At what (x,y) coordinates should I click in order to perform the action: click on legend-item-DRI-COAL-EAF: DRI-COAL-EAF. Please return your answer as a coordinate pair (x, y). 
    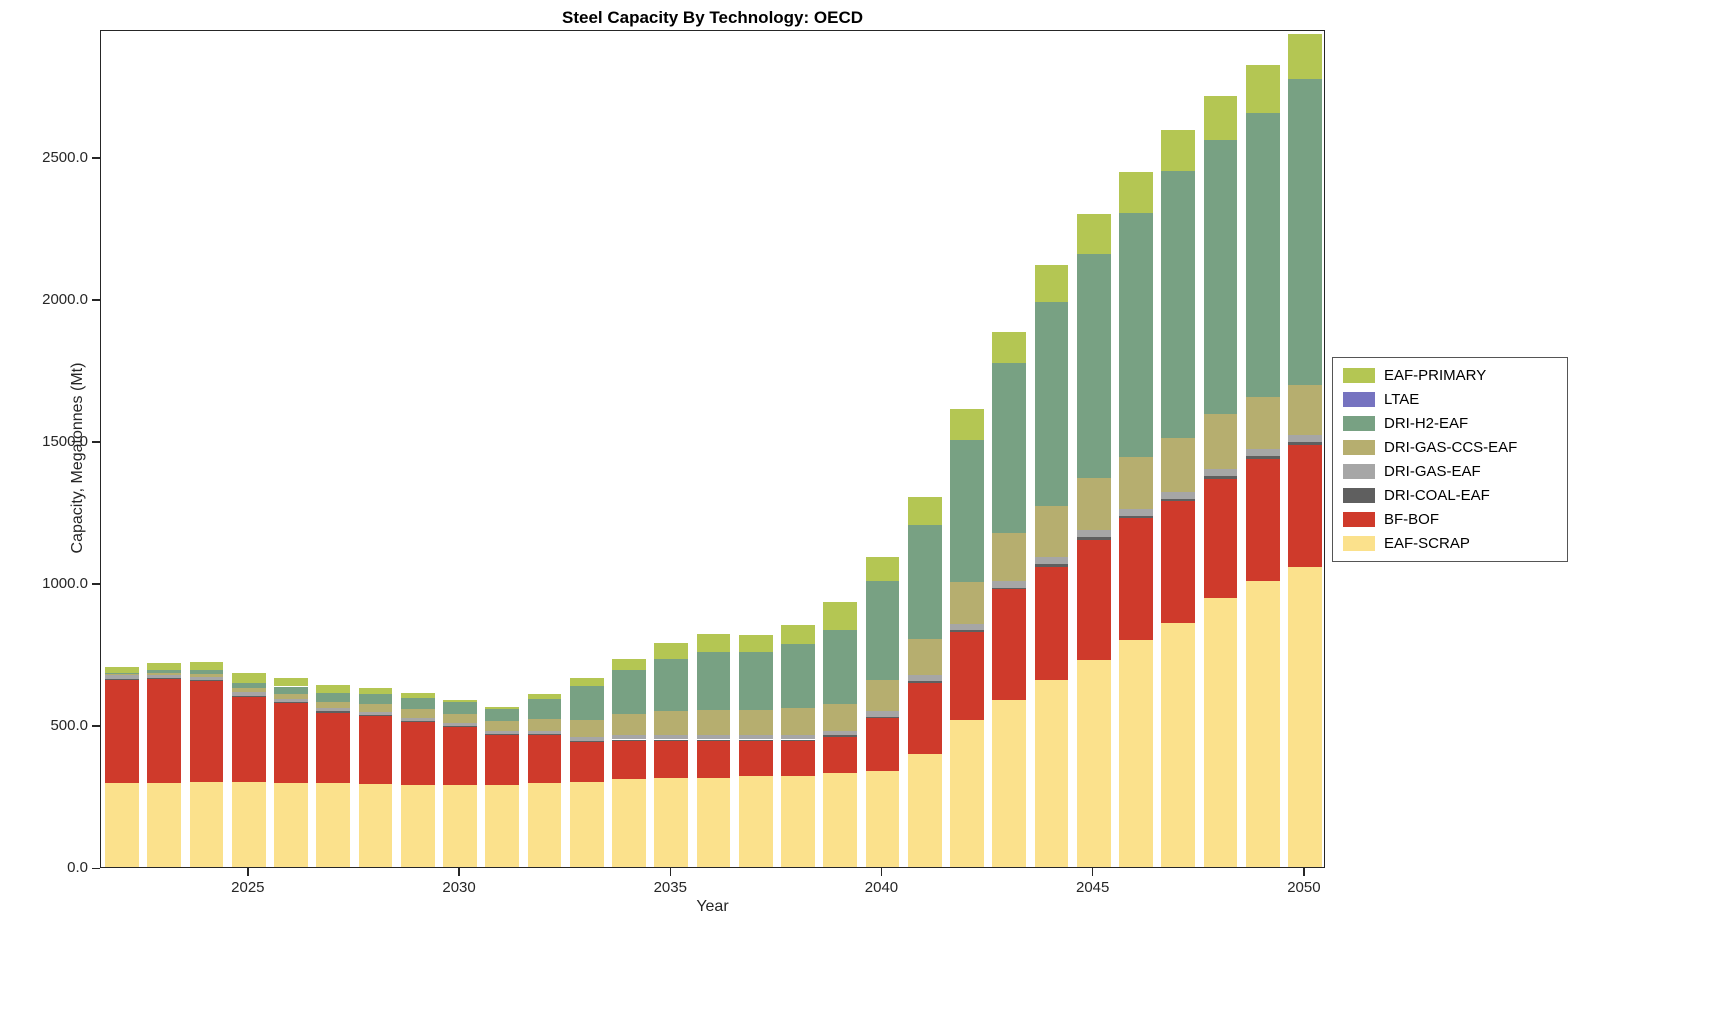
    Looking at the image, I should click on (1450, 495).